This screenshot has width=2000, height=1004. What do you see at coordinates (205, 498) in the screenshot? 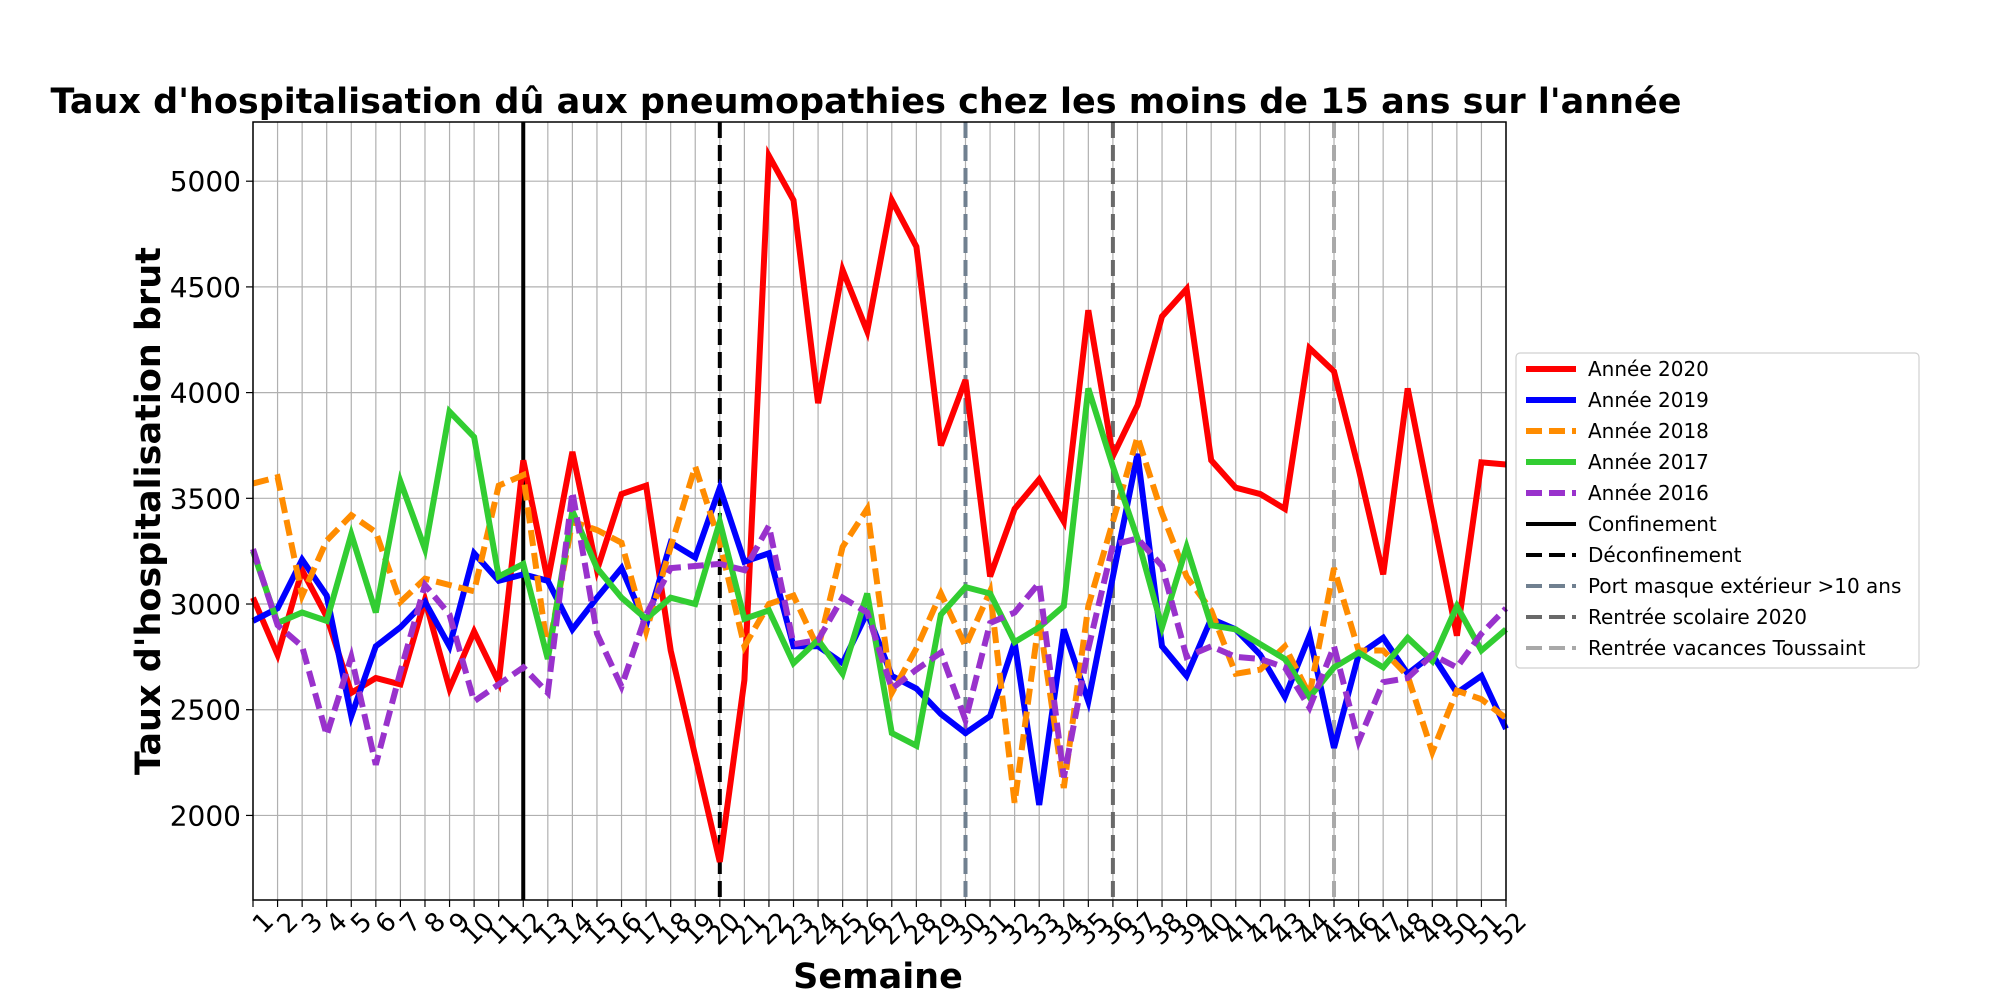
I see `y-tick-label: 3500` at bounding box center [205, 498].